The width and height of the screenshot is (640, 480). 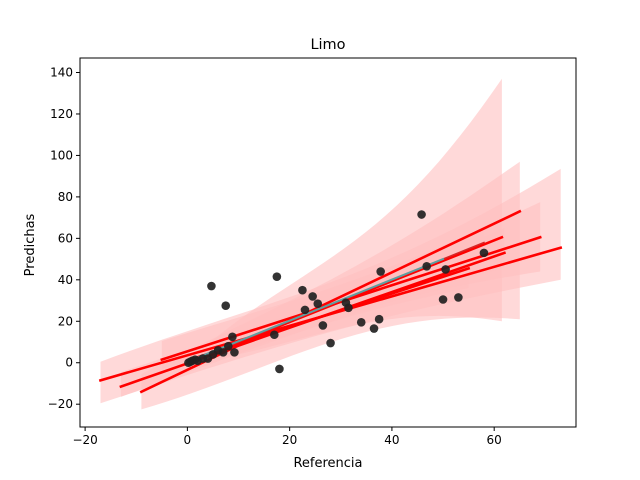 What do you see at coordinates (30, 244) in the screenshot?
I see `y-axis-label: Predichas` at bounding box center [30, 244].